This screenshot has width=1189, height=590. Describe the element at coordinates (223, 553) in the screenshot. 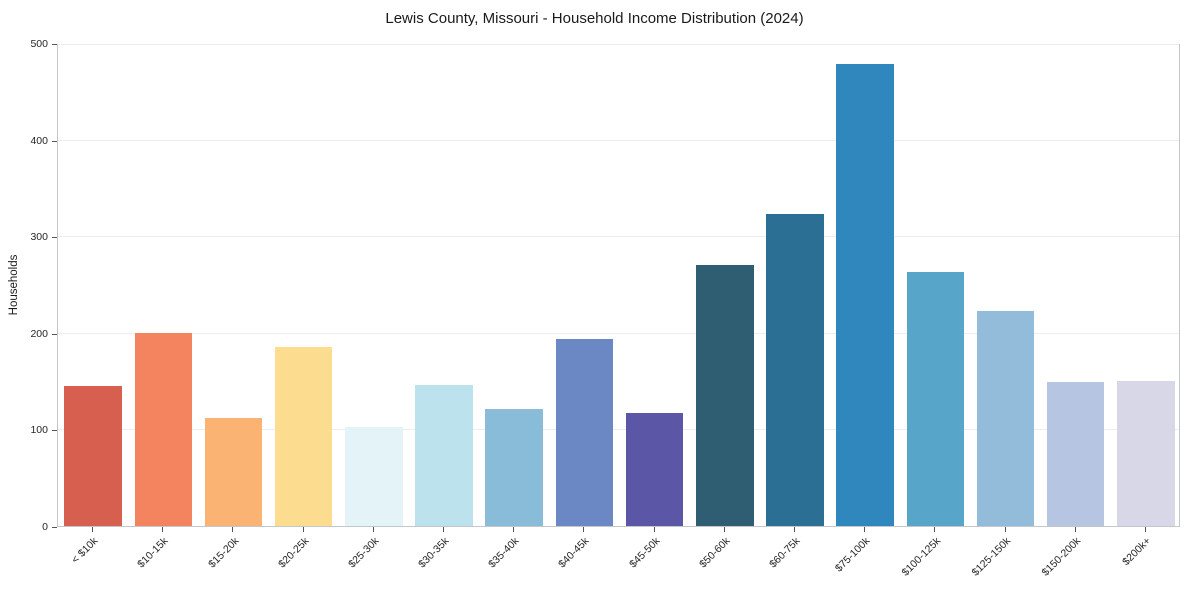

I see `x-tick-label: $15-20k` at that location.